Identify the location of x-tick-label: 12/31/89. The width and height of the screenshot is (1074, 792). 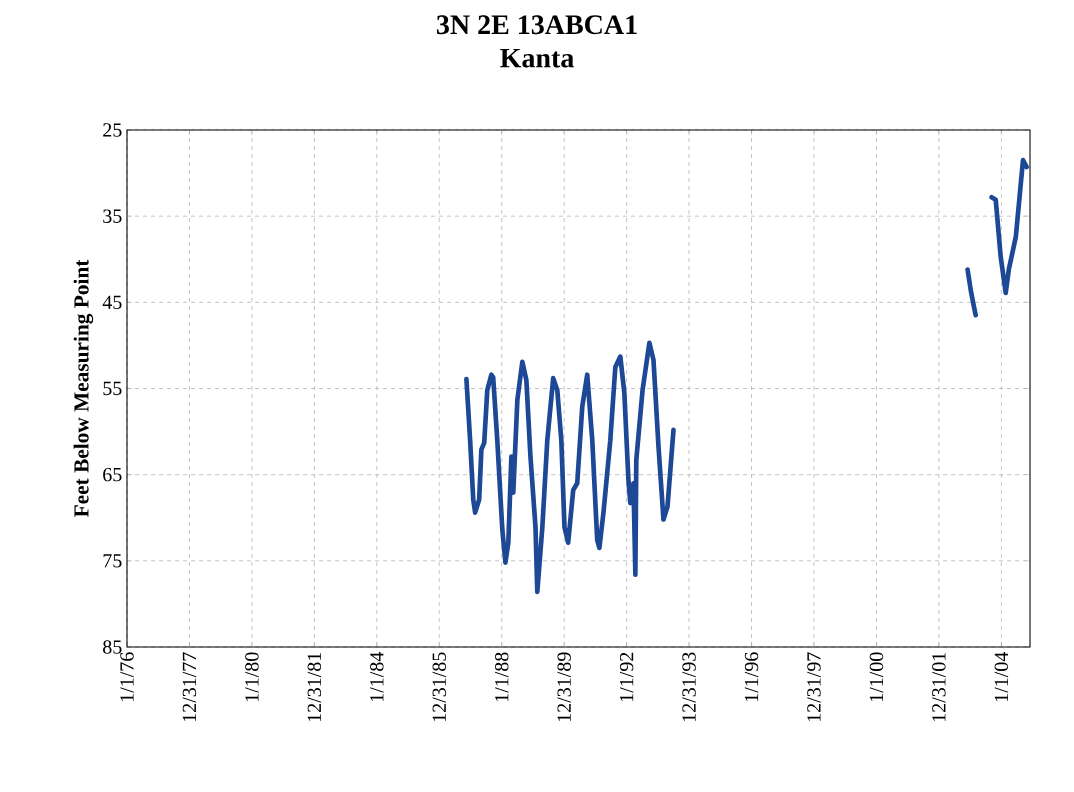
(564, 687).